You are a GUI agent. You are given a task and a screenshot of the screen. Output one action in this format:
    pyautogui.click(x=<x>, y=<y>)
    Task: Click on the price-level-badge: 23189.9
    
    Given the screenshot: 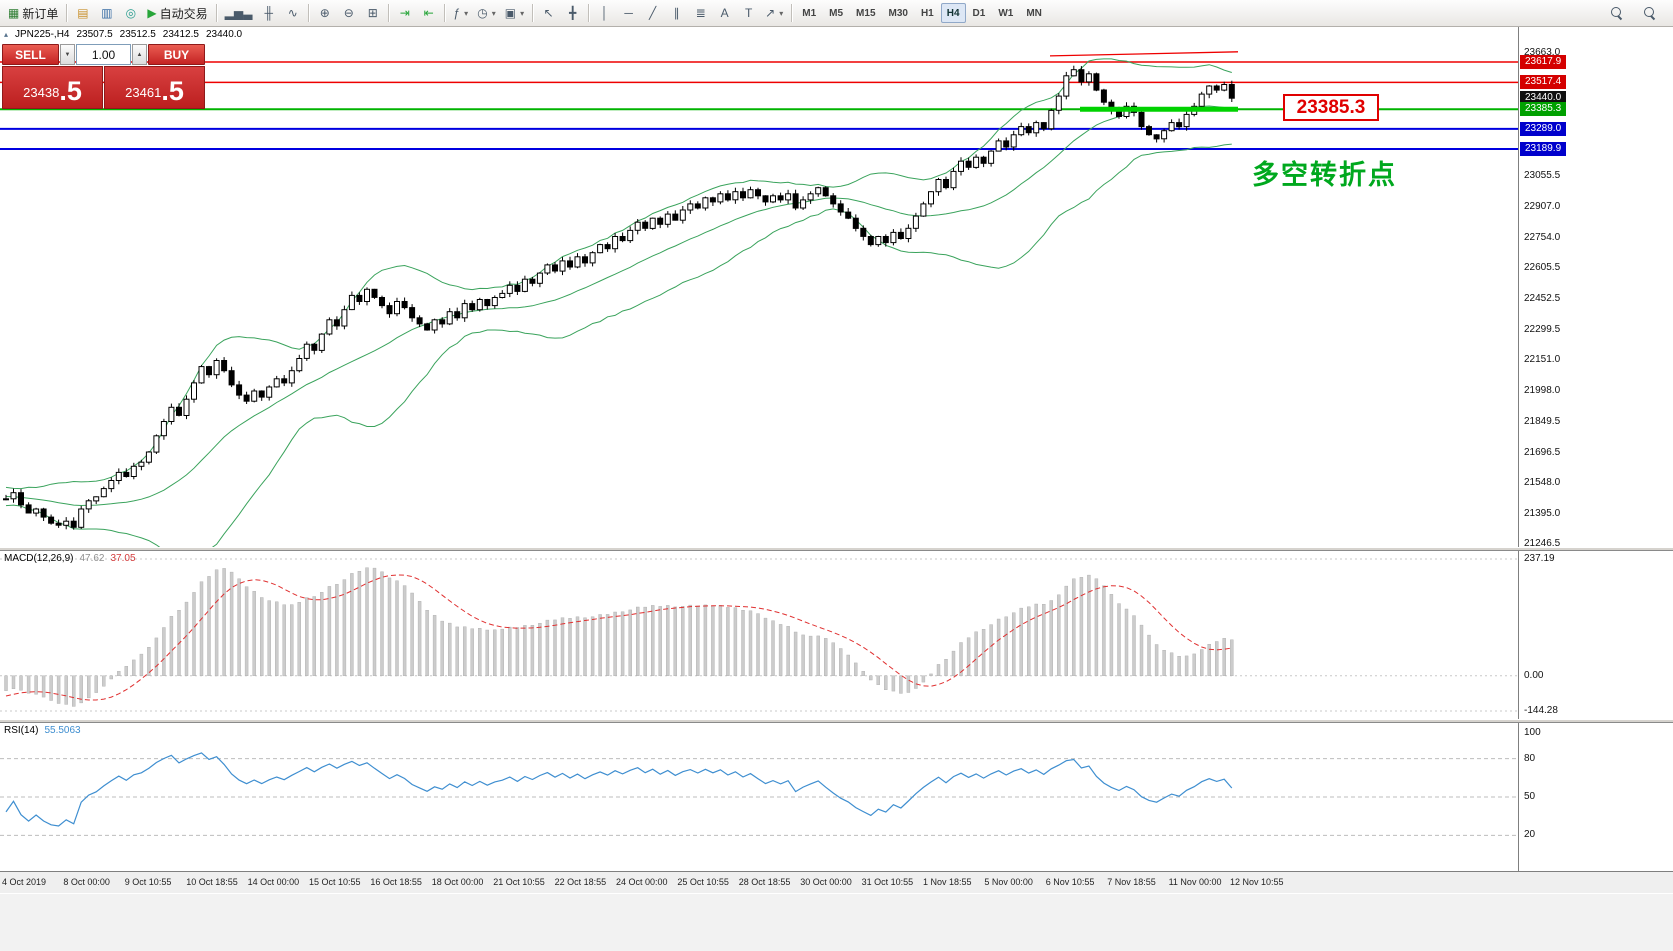 What is the action you would take?
    pyautogui.click(x=1543, y=149)
    